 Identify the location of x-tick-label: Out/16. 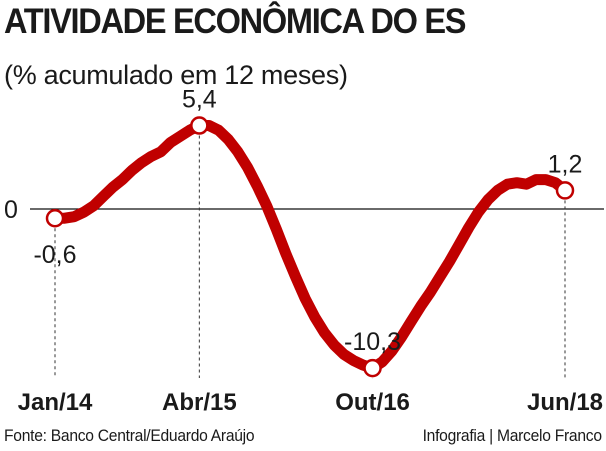
(372, 402).